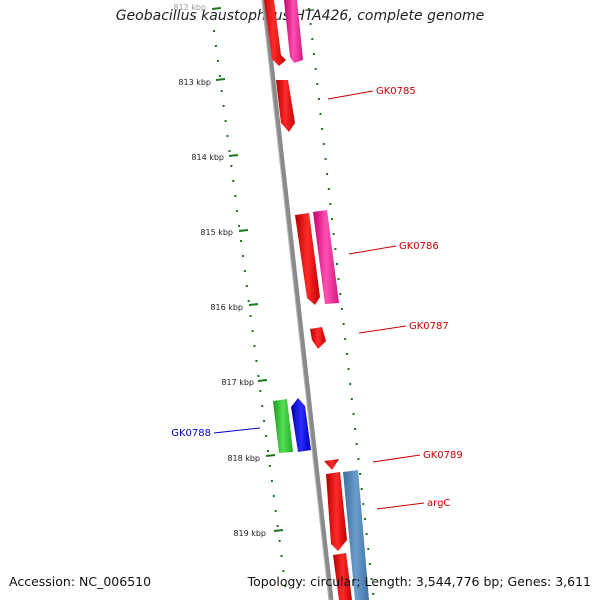 This screenshot has height=600, width=600. Describe the element at coordinates (350, 95) in the screenshot. I see `leader-gk0785` at that location.